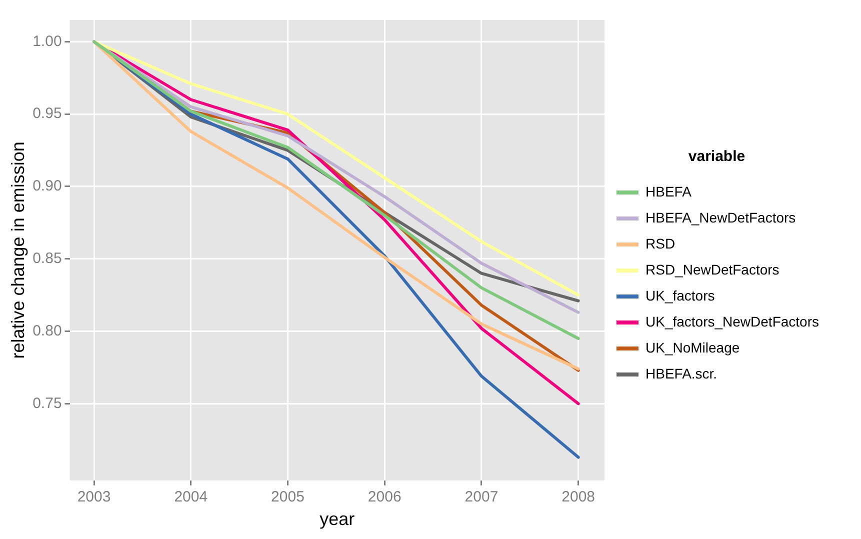 Image resolution: width=861 pixels, height=539 pixels. What do you see at coordinates (287, 497) in the screenshot?
I see `x-tick-label: 2005` at bounding box center [287, 497].